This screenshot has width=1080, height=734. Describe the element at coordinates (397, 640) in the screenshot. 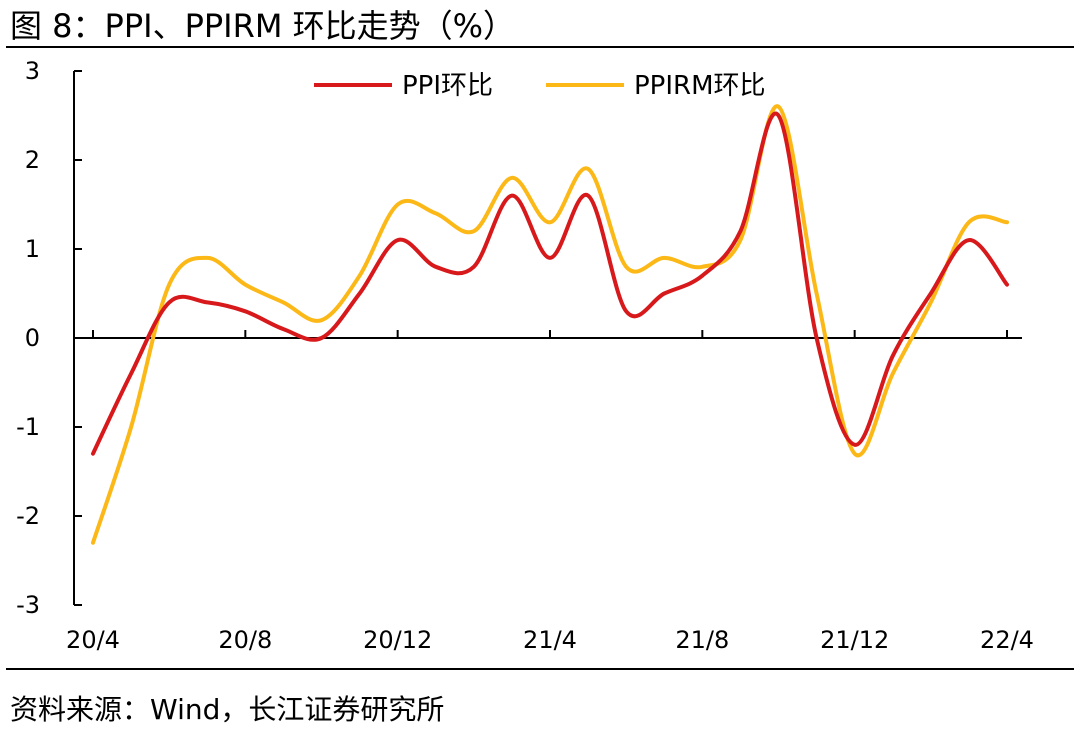

I see `x-tick-label: 20/12` at that location.